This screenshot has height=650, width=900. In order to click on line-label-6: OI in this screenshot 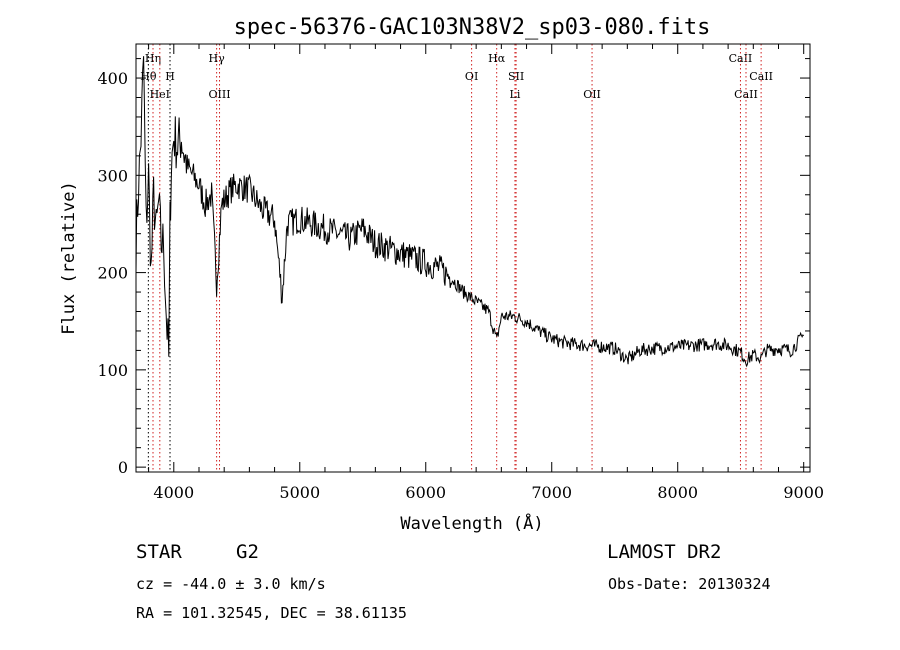, I will do `click(471, 76)`.